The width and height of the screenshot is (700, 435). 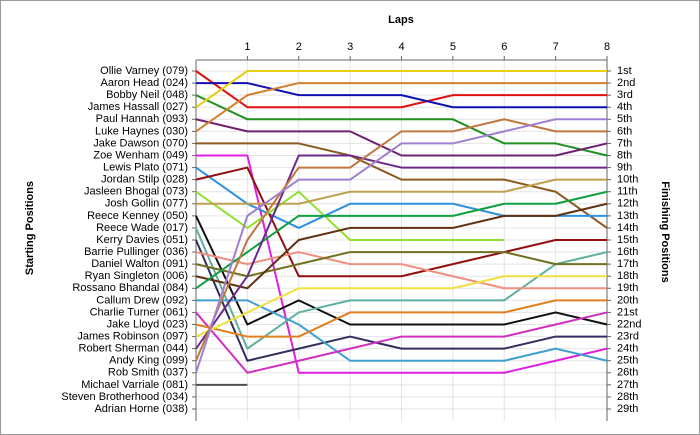 What do you see at coordinates (453, 47) in the screenshot?
I see `x-tick-label: 5` at bounding box center [453, 47].